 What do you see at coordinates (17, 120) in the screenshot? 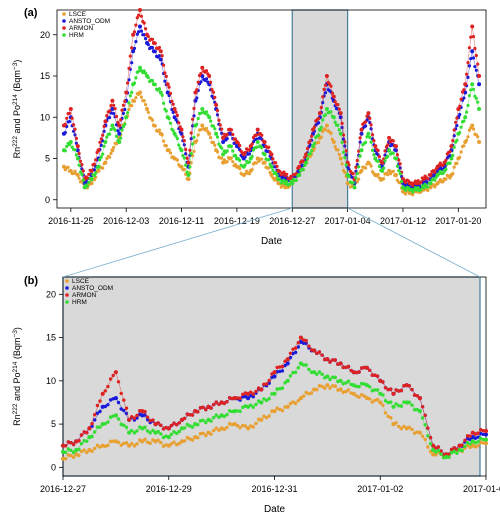
I see `y-axis-label-part: and Po` at bounding box center [17, 120].